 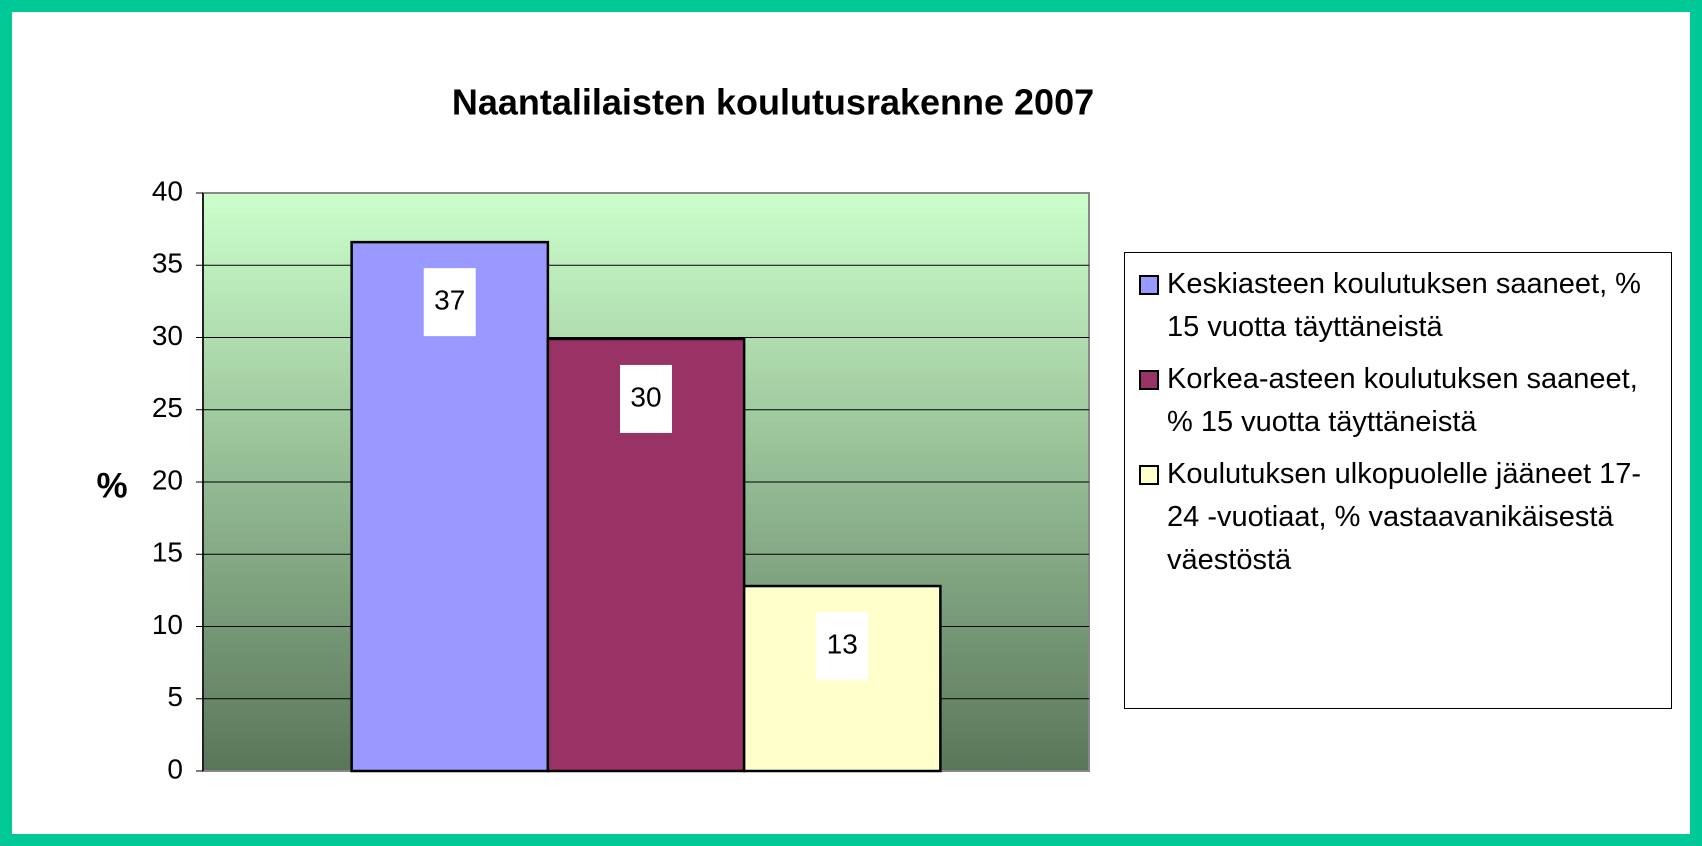 What do you see at coordinates (167, 190) in the screenshot?
I see `y-tick-label: 40` at bounding box center [167, 190].